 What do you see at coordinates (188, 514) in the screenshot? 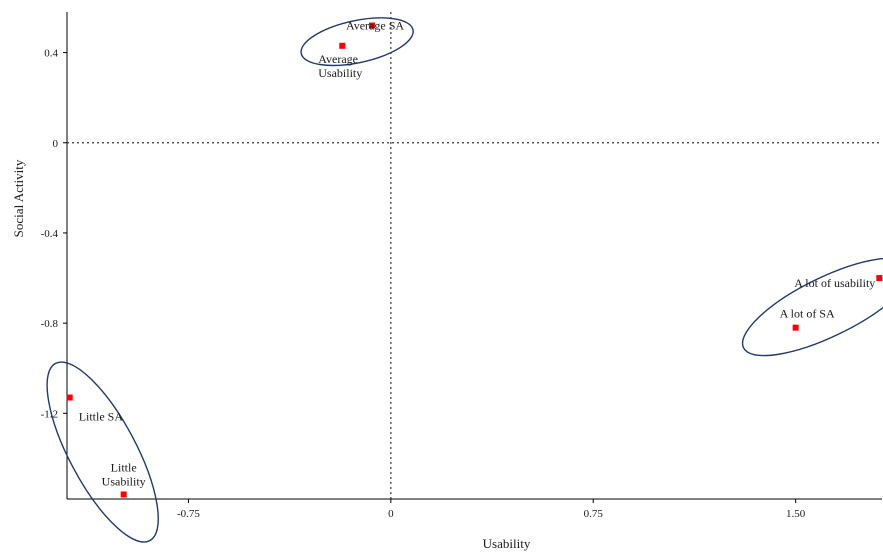
I see `x-tick-label: -0.75` at bounding box center [188, 514].